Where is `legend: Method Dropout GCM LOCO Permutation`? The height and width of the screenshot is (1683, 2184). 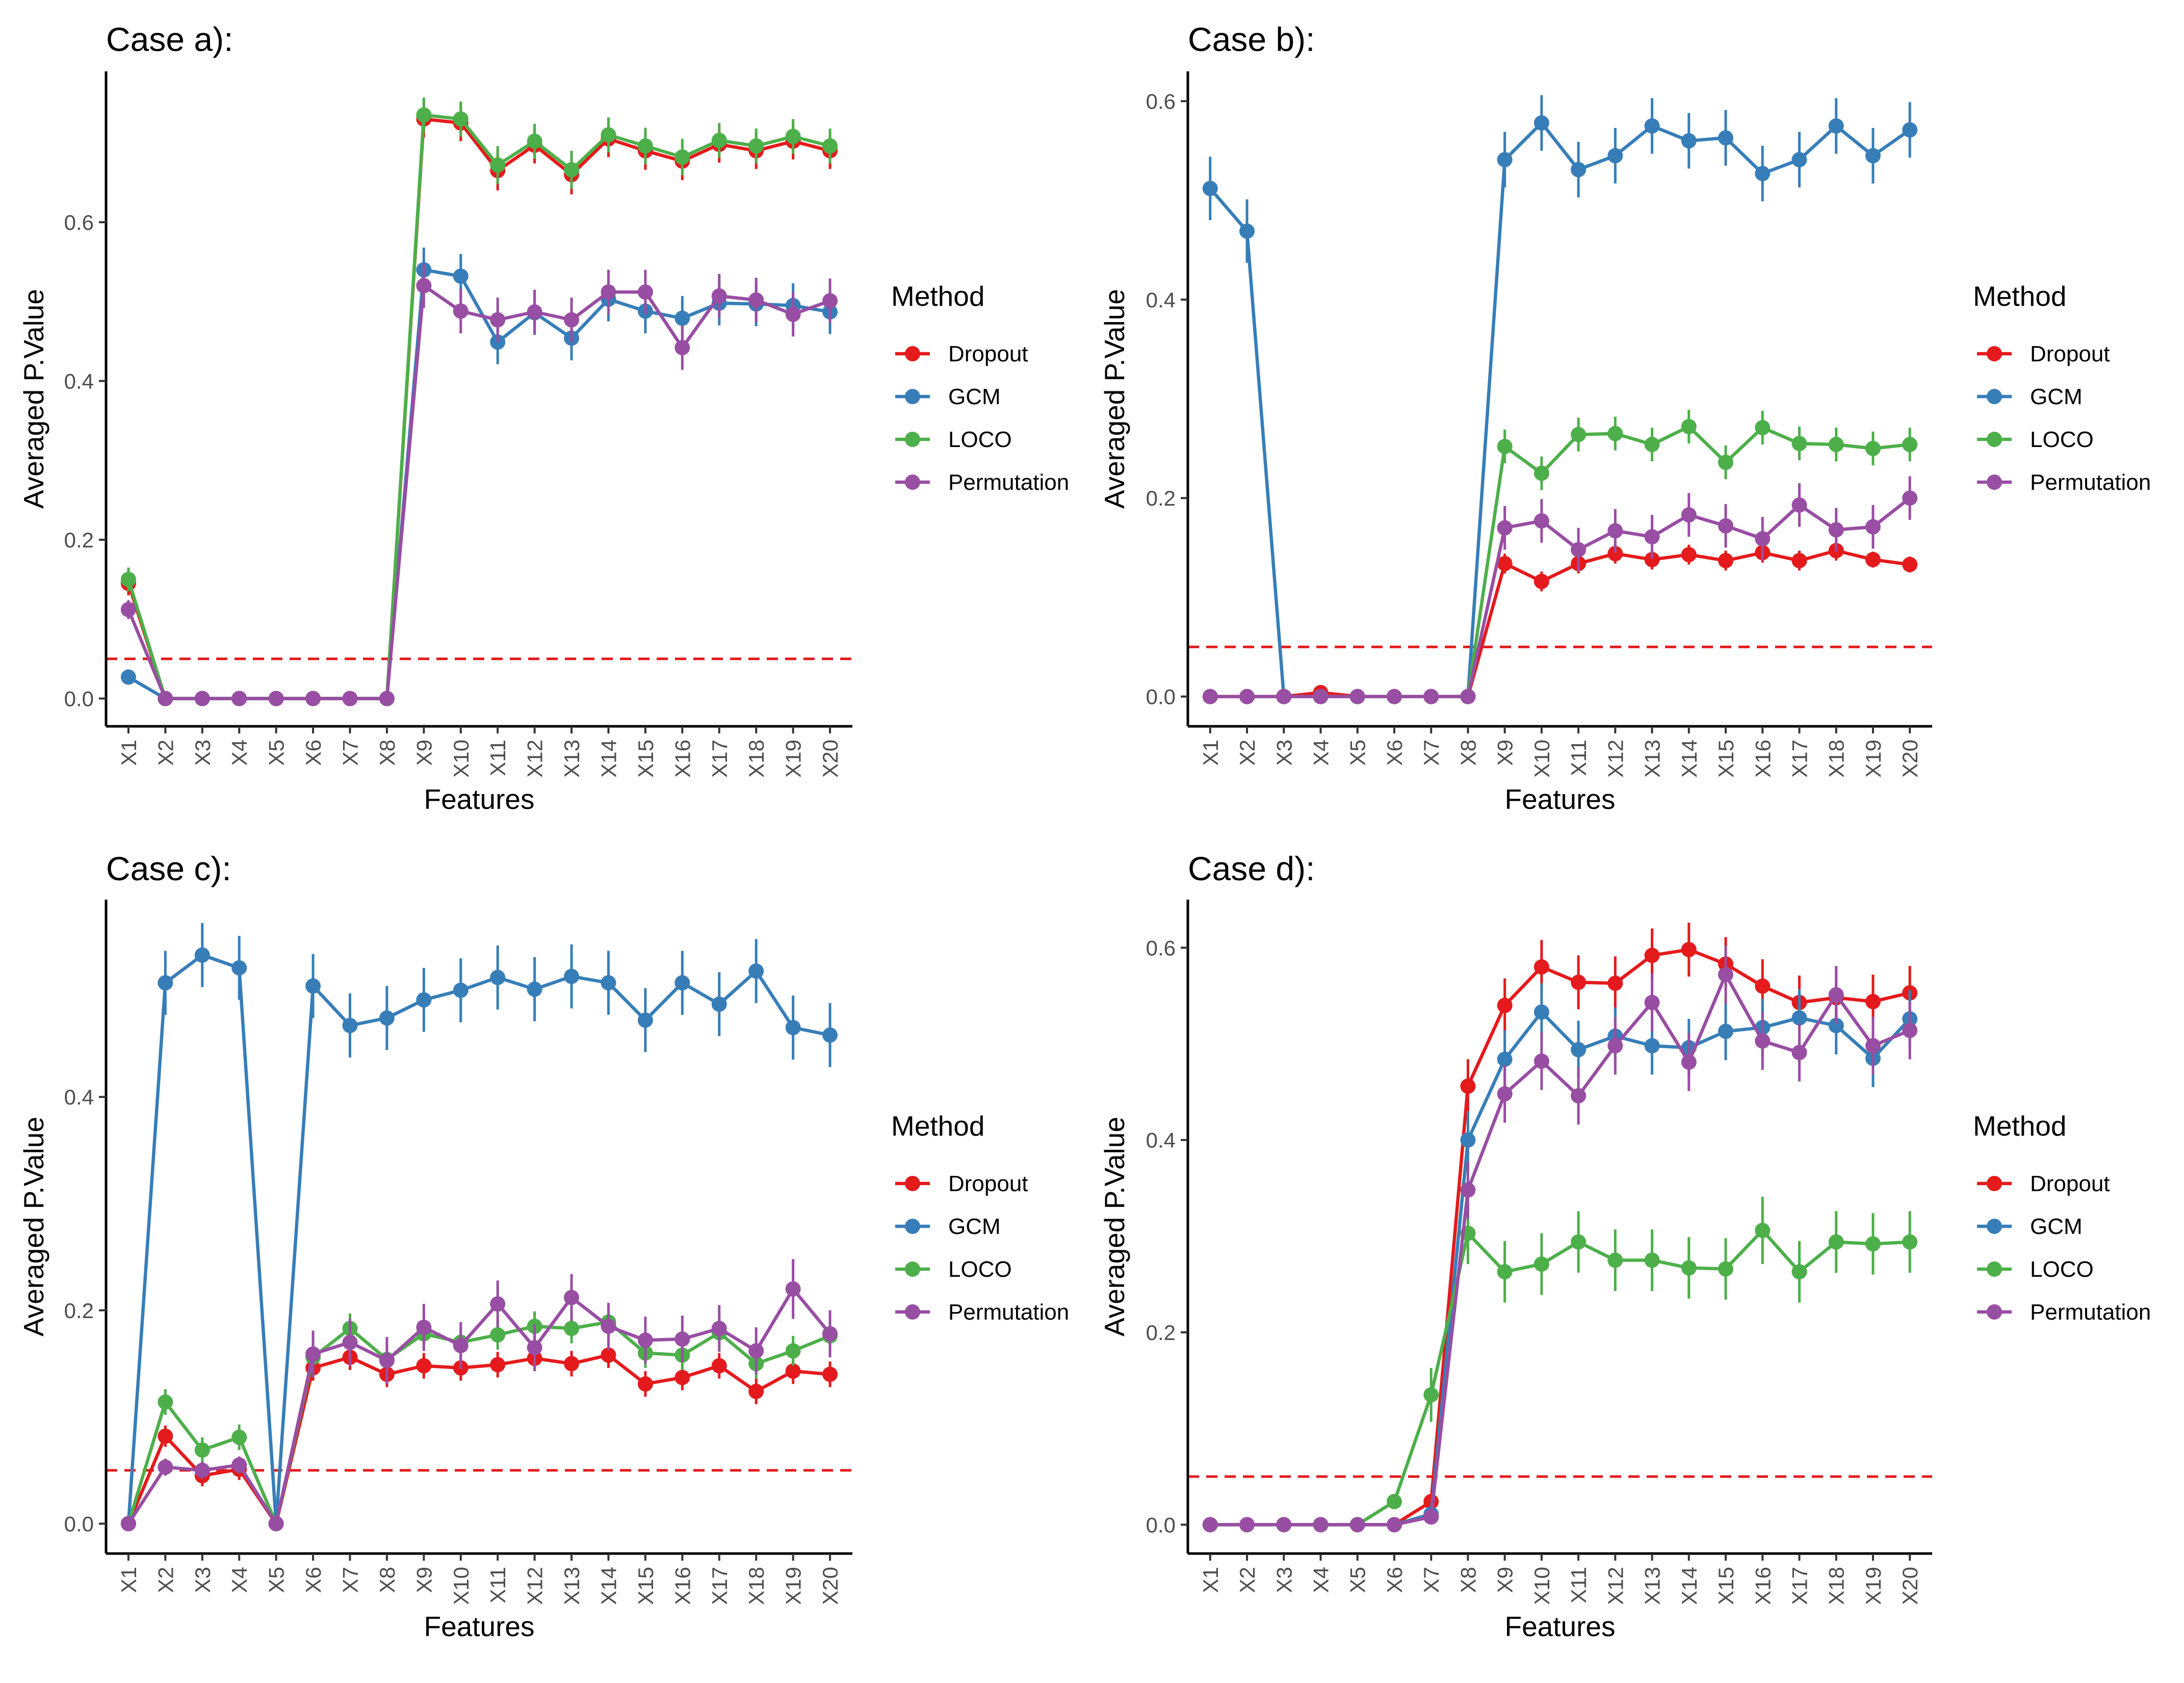
legend: Method Dropout GCM LOCO Permutation is located at coordinates (980, 1217).